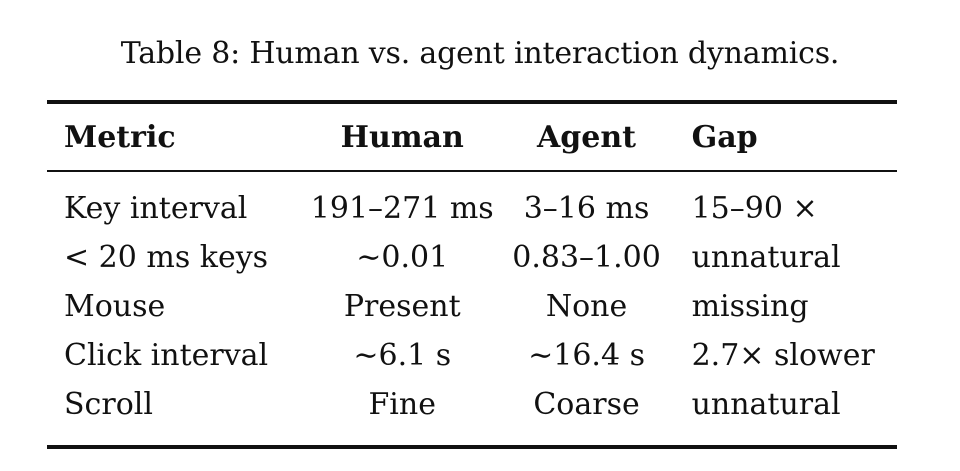 Image resolution: width=960 pixels, height=471 pixels. I want to click on cell-agent: 3–16 ms, so click(586, 208).